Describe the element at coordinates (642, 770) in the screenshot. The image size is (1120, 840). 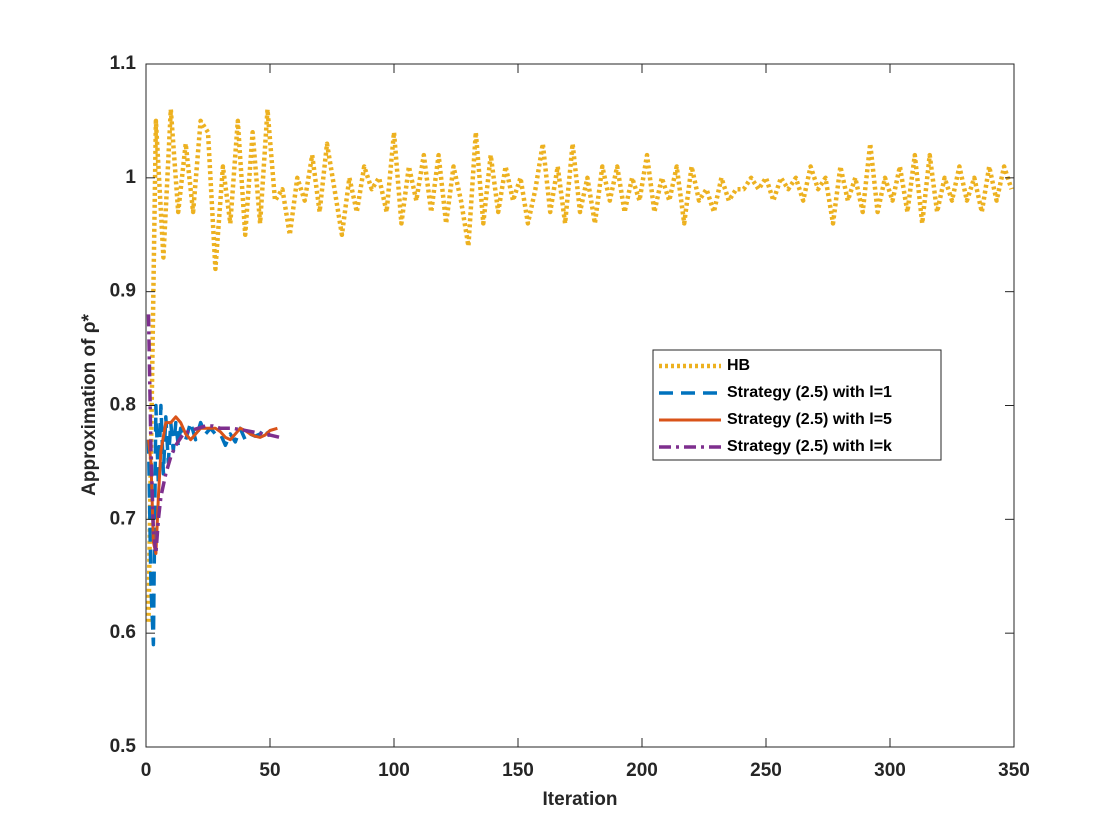
I see `x-tick-label: 200` at that location.